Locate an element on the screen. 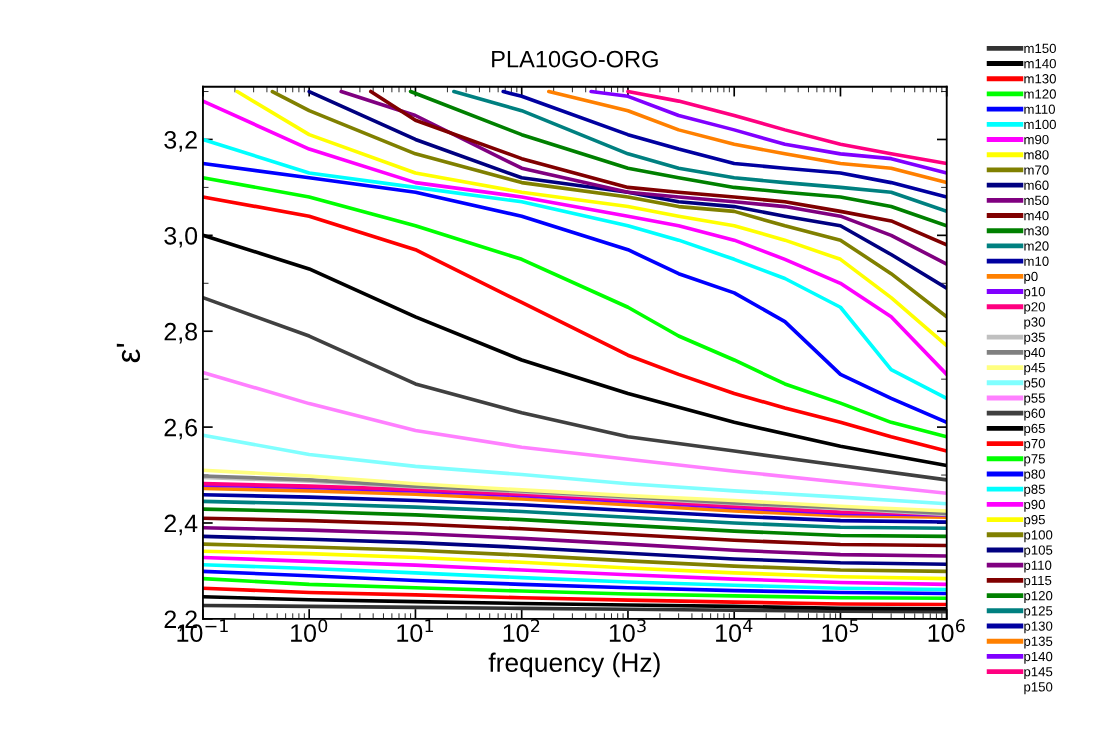 Image resolution: width=1097 pixels, height=735 pixels. legend-label: m10 is located at coordinates (1036, 261).